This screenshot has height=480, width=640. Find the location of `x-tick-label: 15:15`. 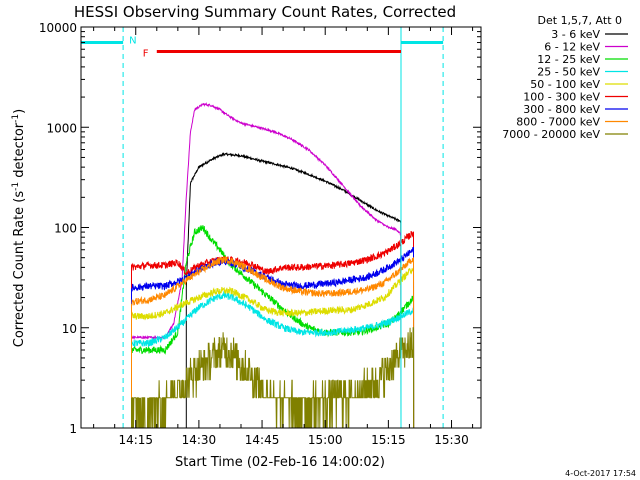

x-tick-label: 15:15 is located at coordinates (388, 440).